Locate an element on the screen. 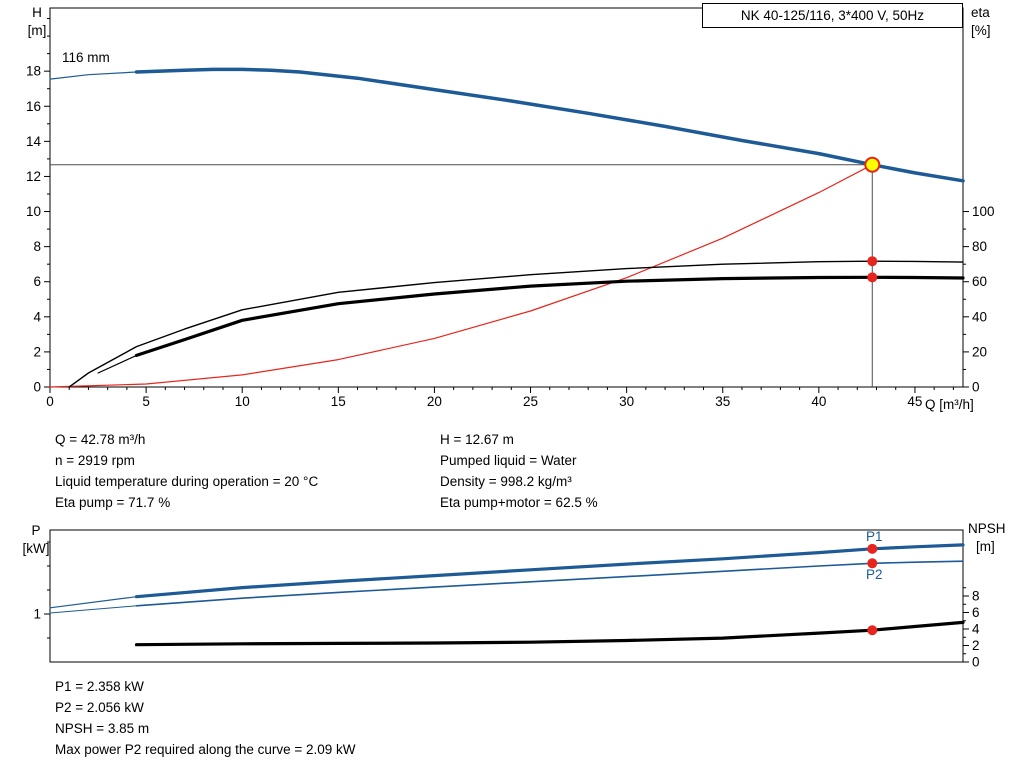 This screenshot has height=781, width=1024. tick-label: 30 is located at coordinates (626, 401).